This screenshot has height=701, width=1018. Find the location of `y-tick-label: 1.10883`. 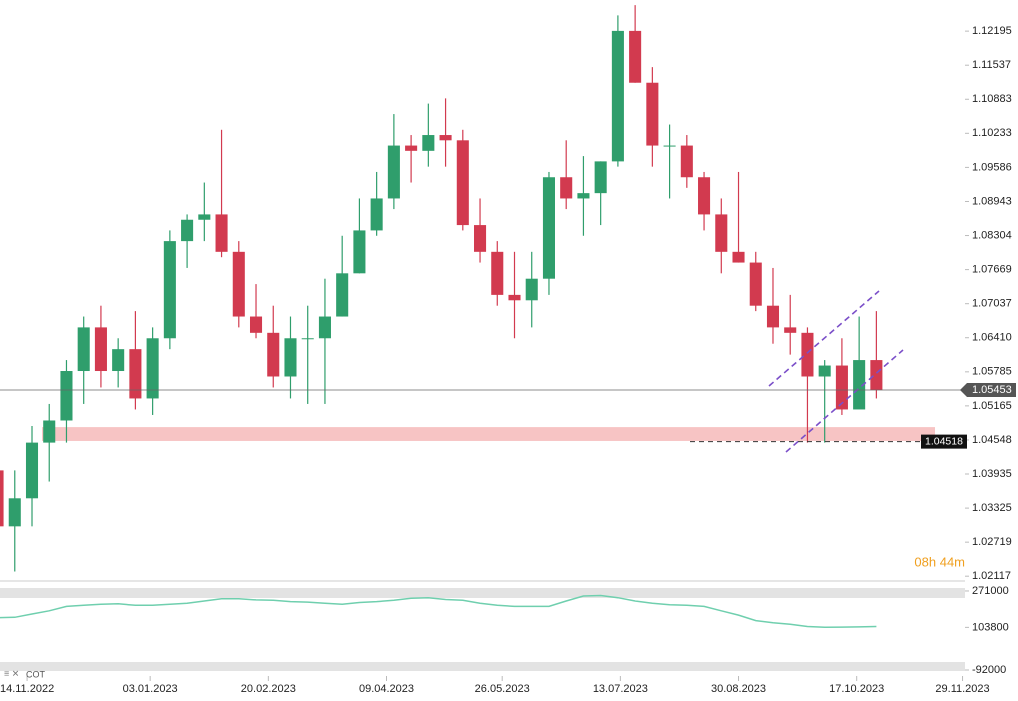

y-tick-label: 1.10883 is located at coordinates (992, 99).